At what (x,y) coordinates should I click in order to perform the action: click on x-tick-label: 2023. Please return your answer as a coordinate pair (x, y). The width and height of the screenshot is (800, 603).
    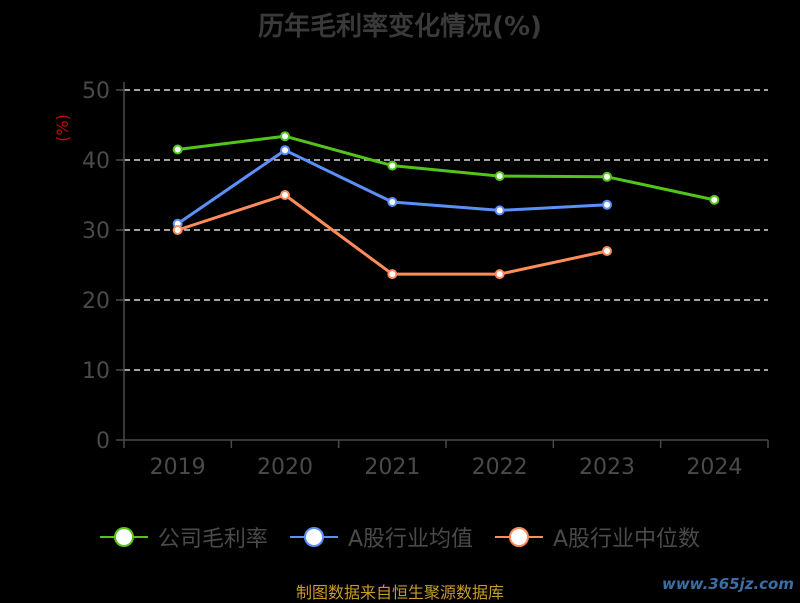
    Looking at the image, I should click on (607, 467).